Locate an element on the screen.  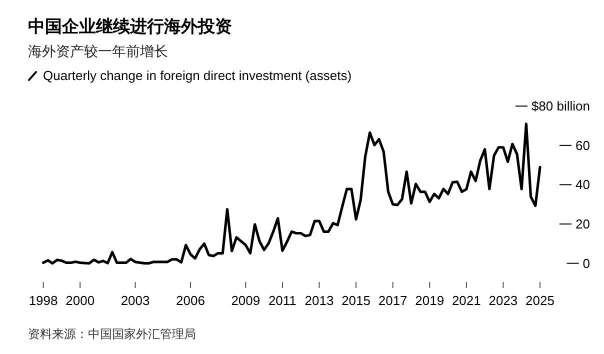
x-tick-label: 2009 is located at coordinates (245, 300).